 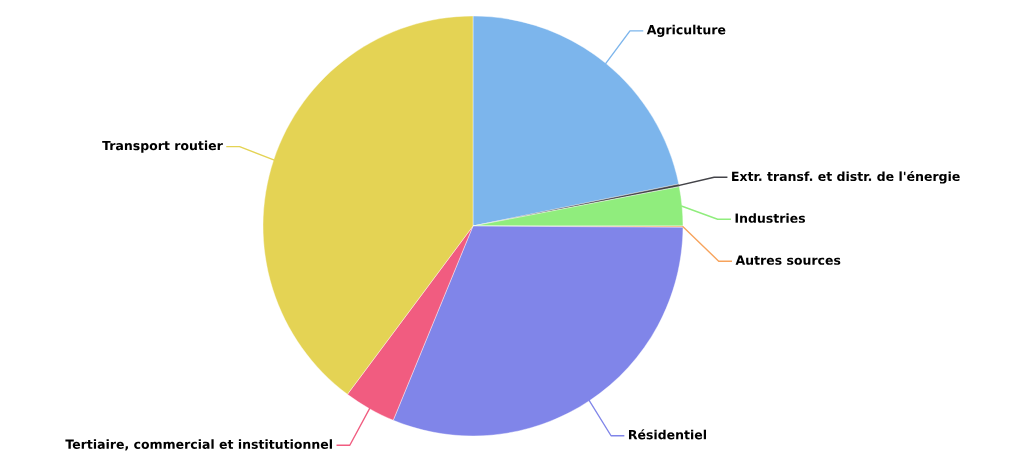 What do you see at coordinates (198, 445) in the screenshot?
I see `slice-label: Tertiaire, commercial et institutionnel` at bounding box center [198, 445].